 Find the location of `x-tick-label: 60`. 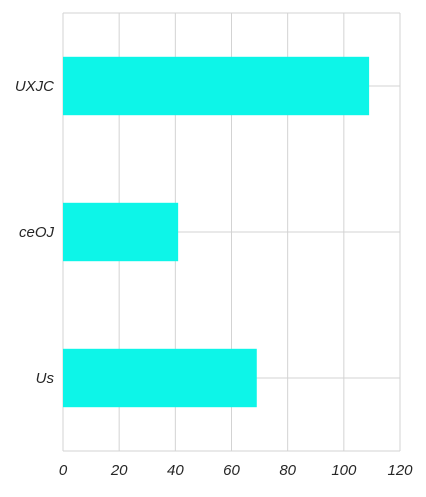

x-tick-label: 60 is located at coordinates (231, 470).